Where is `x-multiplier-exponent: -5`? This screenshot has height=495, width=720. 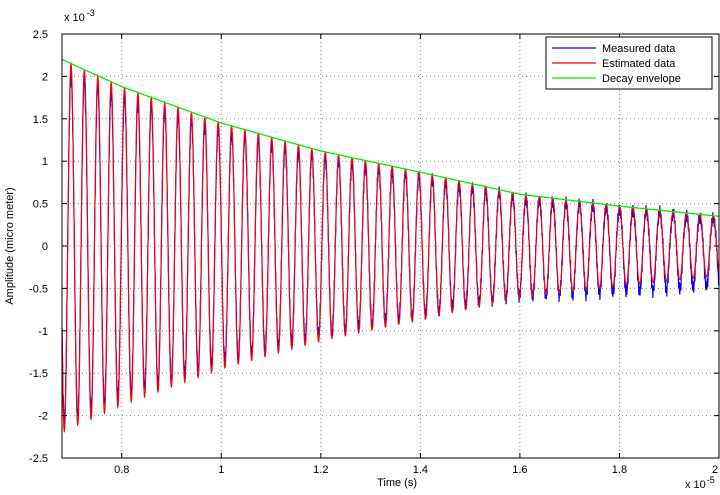 x-multiplier-exponent: -5 is located at coordinates (711, 480).